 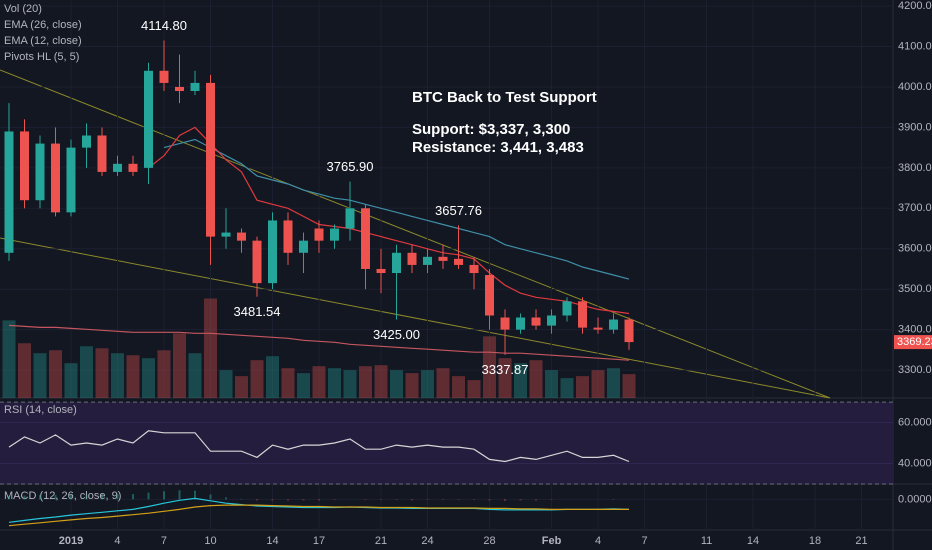 What do you see at coordinates (318, 515) in the screenshot?
I see `macd-signal-line` at bounding box center [318, 515].